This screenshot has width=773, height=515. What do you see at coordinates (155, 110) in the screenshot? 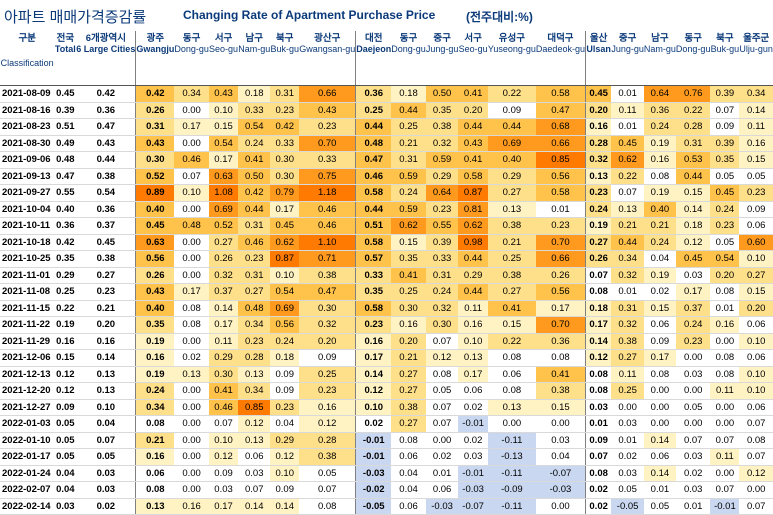
I see `value-cell: 0.26` at bounding box center [155, 110].